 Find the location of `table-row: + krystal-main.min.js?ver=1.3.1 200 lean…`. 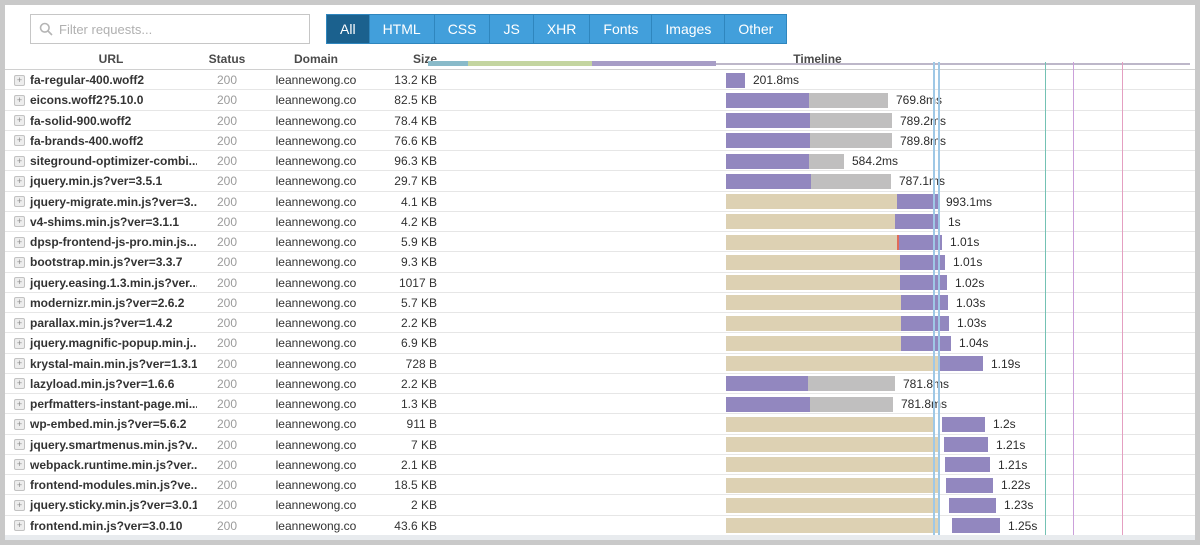

table-row: + krystal-main.min.js?ver=1.3.1 200 lean… is located at coordinates (600, 363).